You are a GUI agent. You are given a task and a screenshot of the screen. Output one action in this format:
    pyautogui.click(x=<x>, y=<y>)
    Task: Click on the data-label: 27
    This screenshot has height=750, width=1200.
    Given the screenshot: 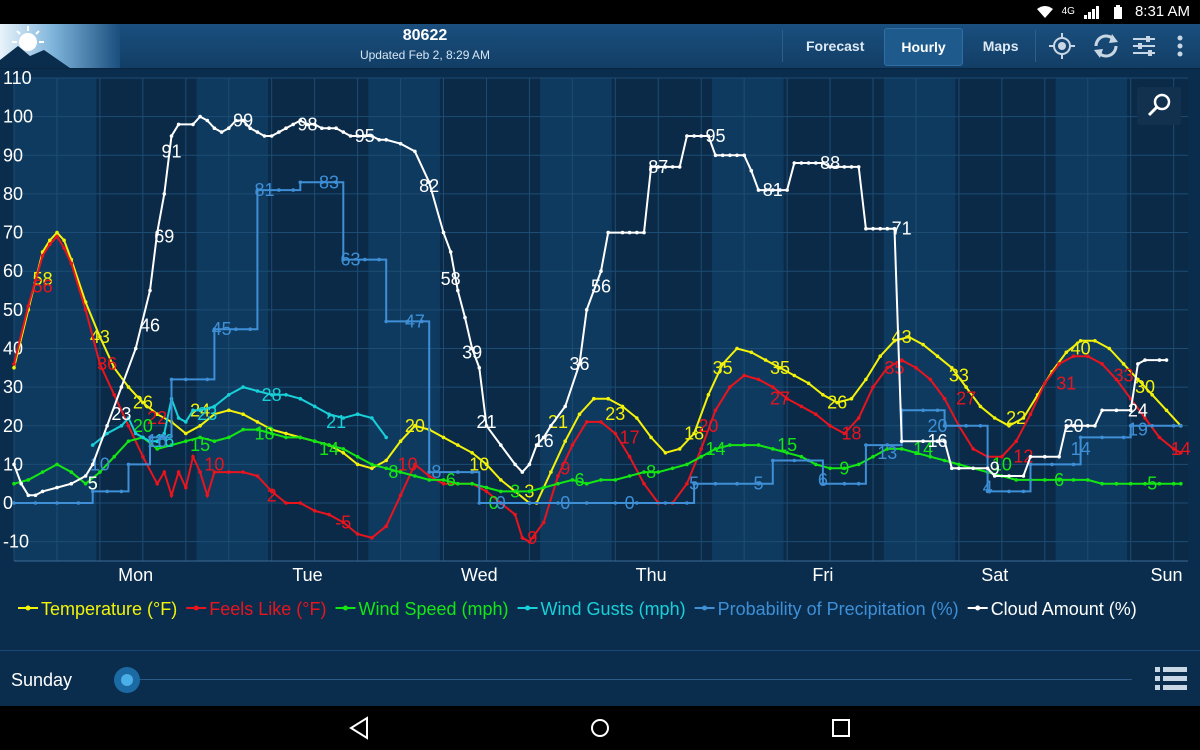 What is the action you would take?
    pyautogui.click(x=780, y=399)
    